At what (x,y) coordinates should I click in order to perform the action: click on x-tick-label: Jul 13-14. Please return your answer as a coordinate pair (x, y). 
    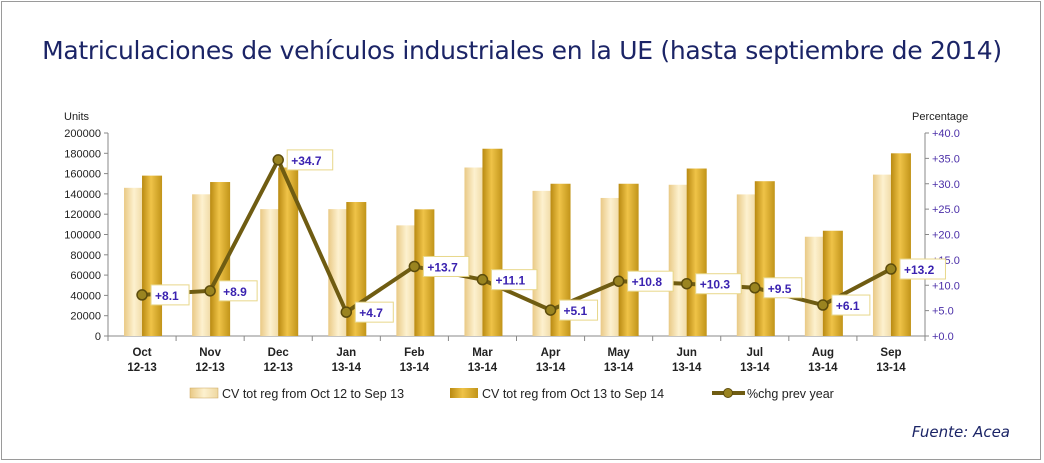
    Looking at the image, I should click on (755, 360).